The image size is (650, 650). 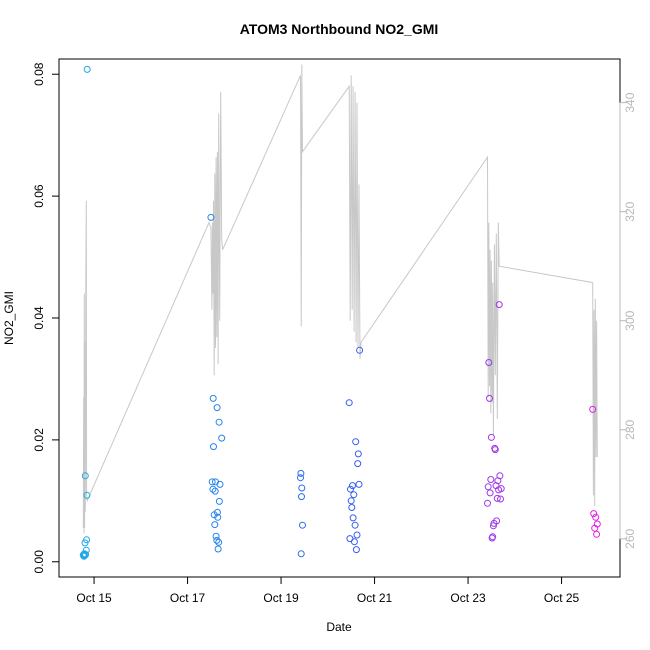 What do you see at coordinates (630, 538) in the screenshot?
I see `y-right-tick-label: 260` at bounding box center [630, 538].